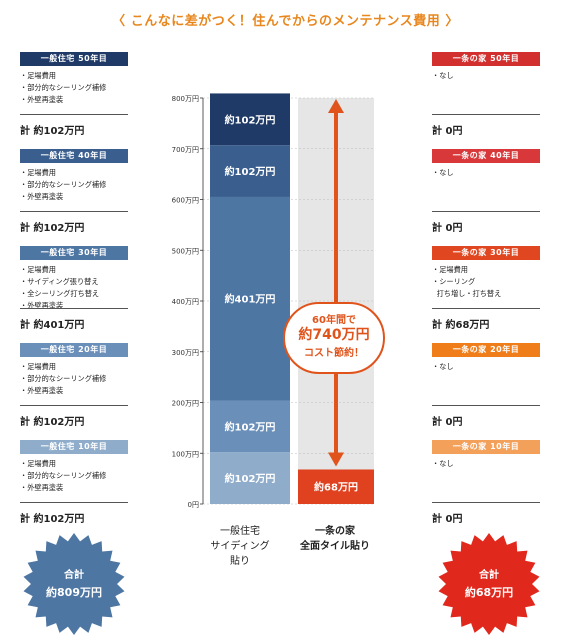  What do you see at coordinates (489, 592) in the screenshot?
I see `total-right-value: 約68万円` at bounding box center [489, 592].